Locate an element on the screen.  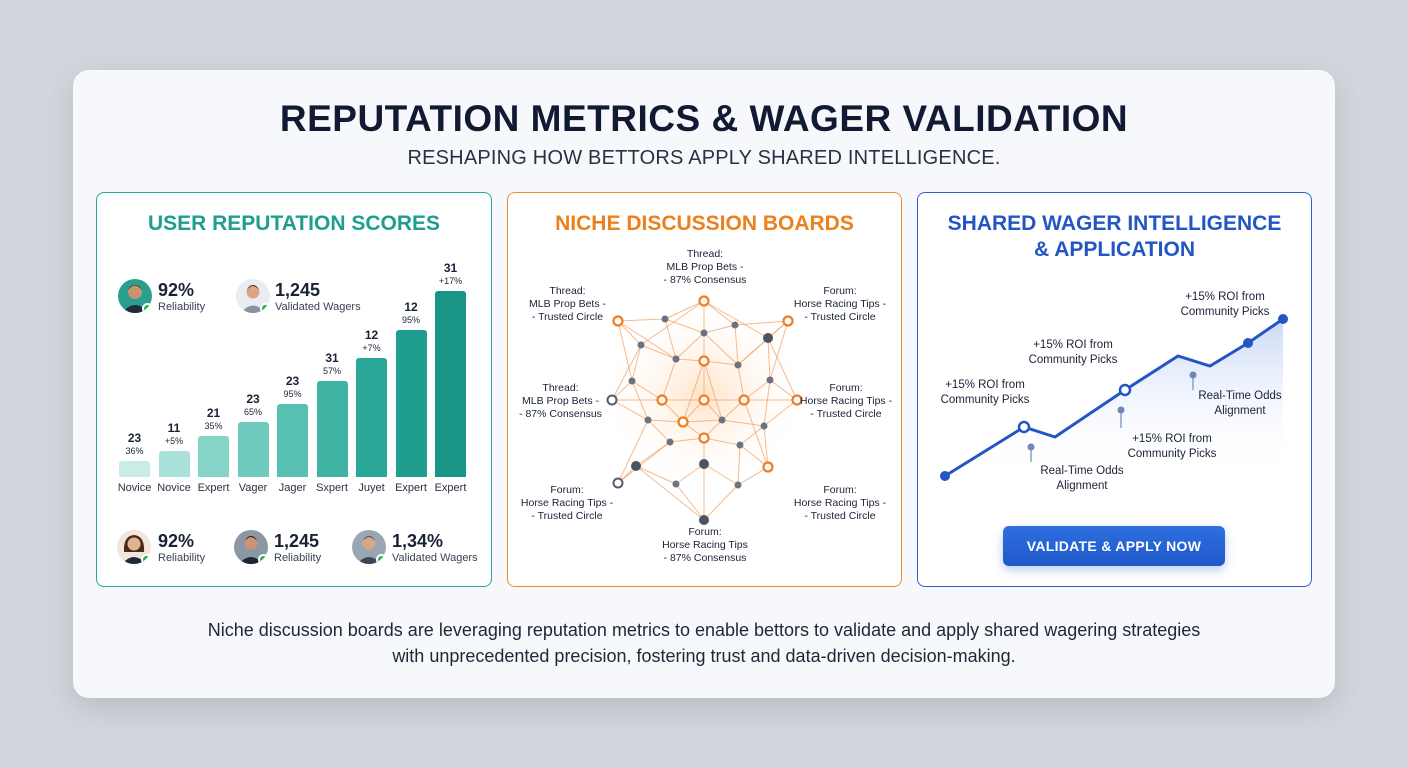
board-label: Forum: Horse Racing Tips - 87% Consensus is located at coordinates (705, 545).